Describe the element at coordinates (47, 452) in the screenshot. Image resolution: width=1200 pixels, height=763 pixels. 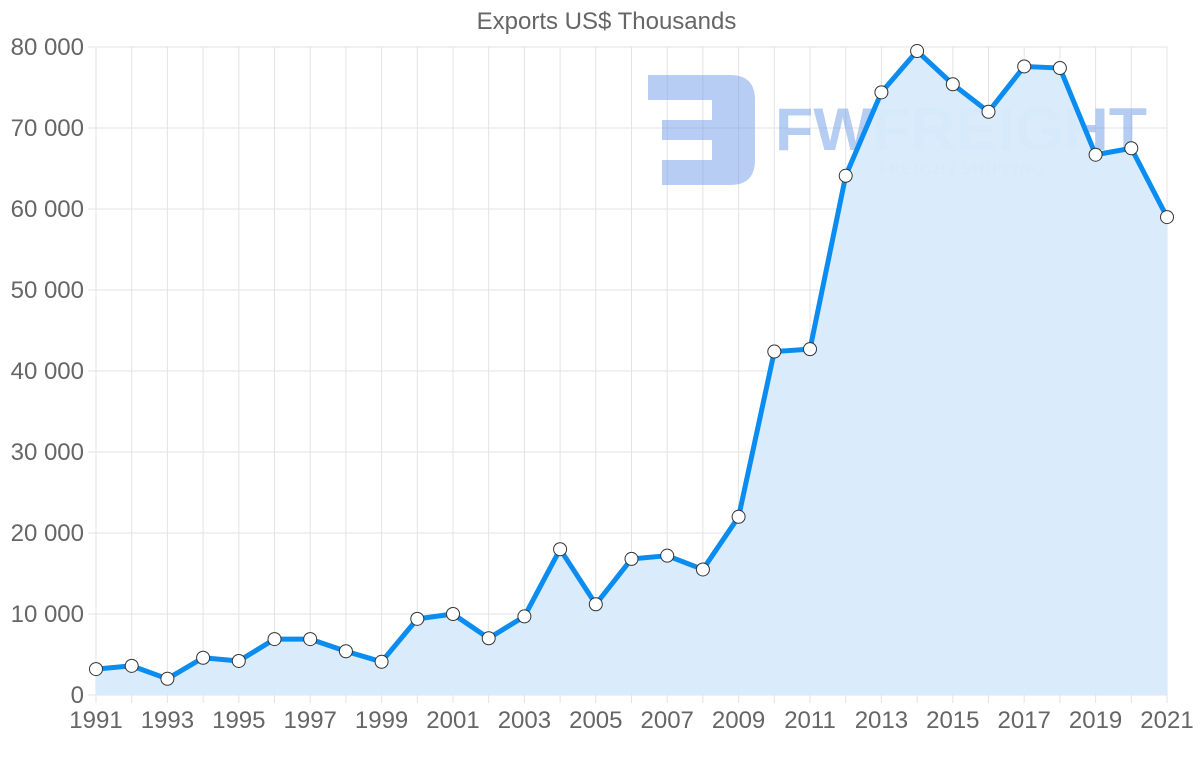
I see `y-tick-label: 30 000` at that location.